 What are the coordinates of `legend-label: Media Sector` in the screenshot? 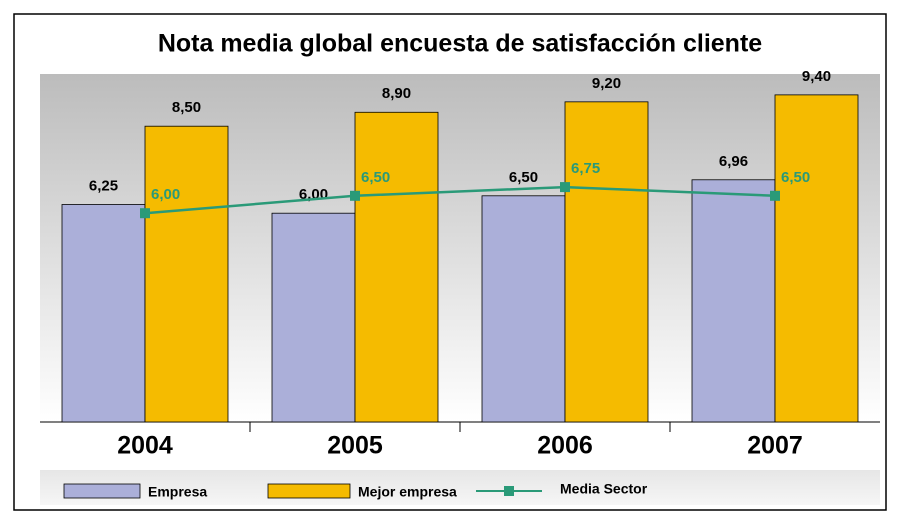 It's located at (604, 489).